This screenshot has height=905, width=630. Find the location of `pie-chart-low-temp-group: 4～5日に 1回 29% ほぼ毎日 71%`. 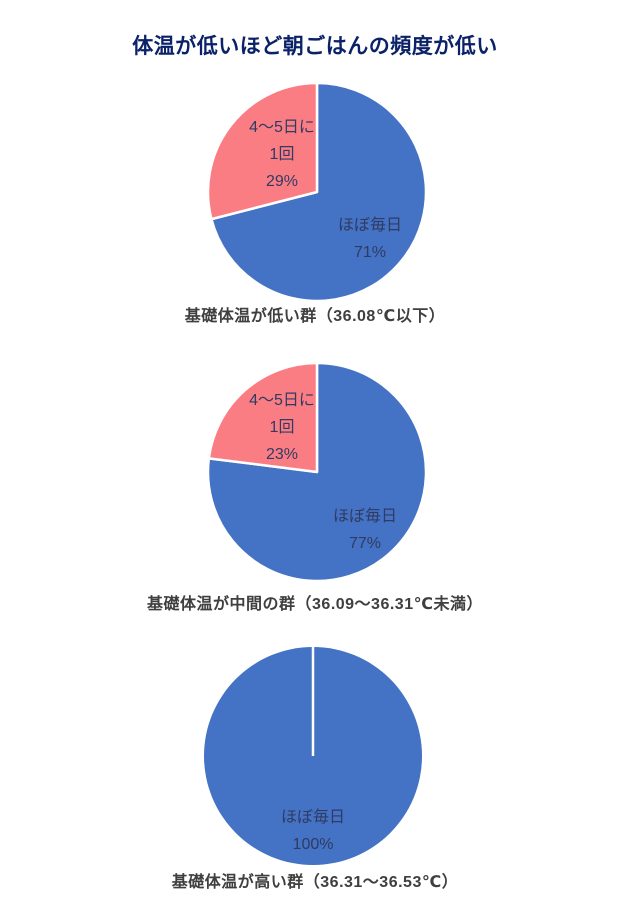

pie-chart-low-temp-group: 4～5日に 1回 29% ほぼ毎日 71% is located at coordinates (317, 192).